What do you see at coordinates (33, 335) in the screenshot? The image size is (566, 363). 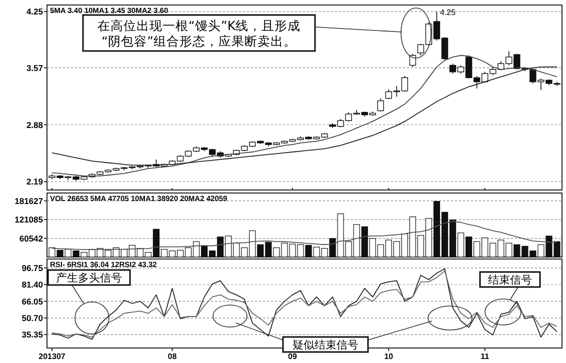 I see `y-tick-label: 35.35` at bounding box center [33, 335].